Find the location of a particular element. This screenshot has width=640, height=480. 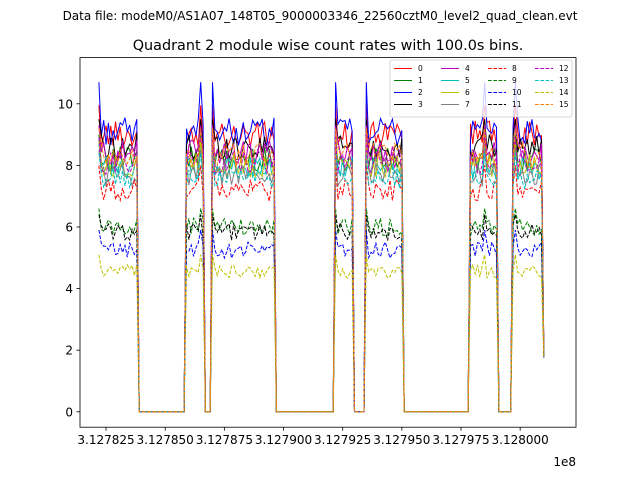

legend-label-12: 12 is located at coordinates (564, 68).